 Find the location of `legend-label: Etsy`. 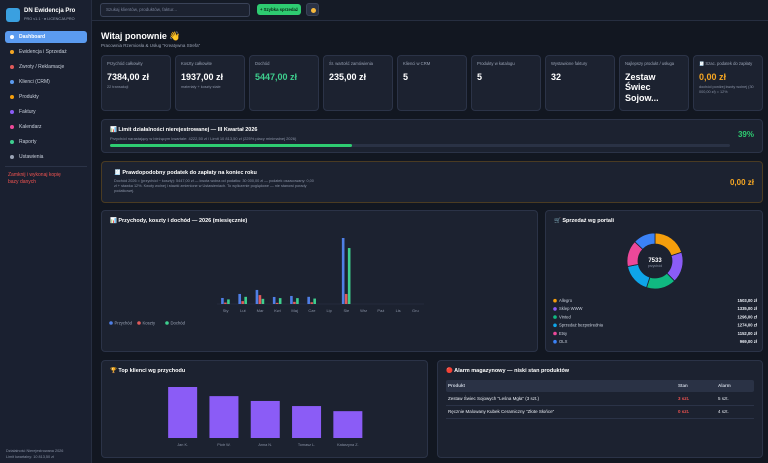

legend-label: Etsy is located at coordinates (563, 333).